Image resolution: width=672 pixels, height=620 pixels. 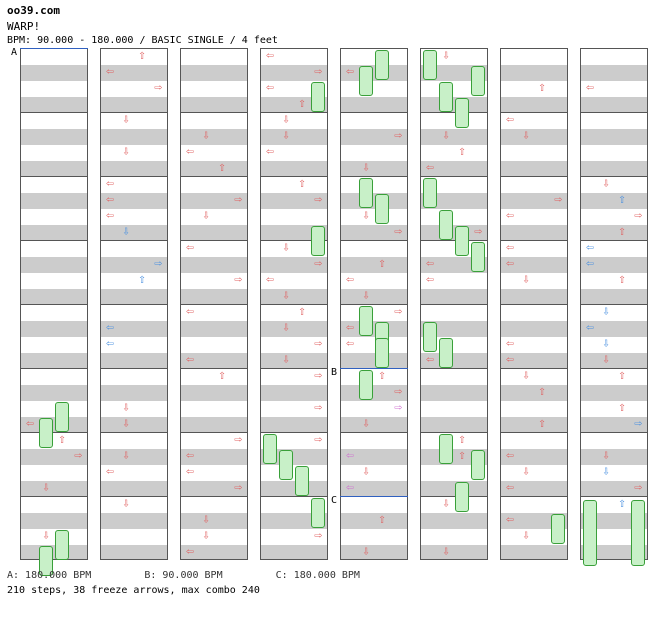 I want to click on legend-a: A: 180.000 BPM, so click(x=49, y=575).